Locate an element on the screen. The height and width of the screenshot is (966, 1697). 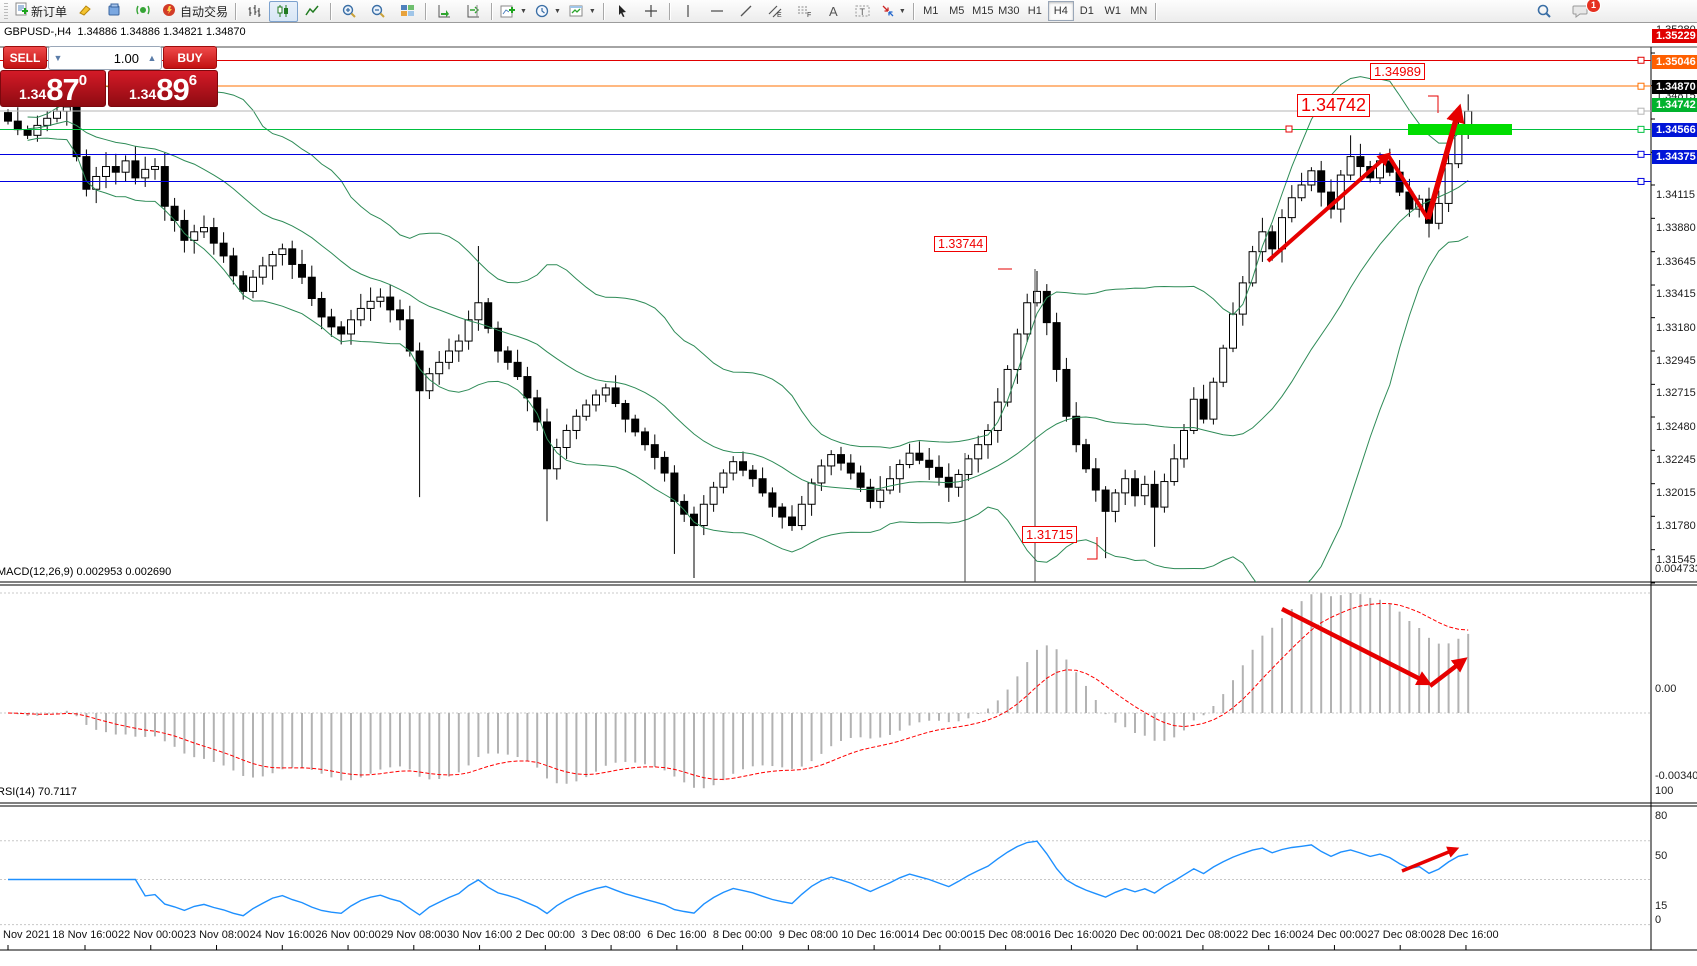
bar-chart-button is located at coordinates (254, 11).